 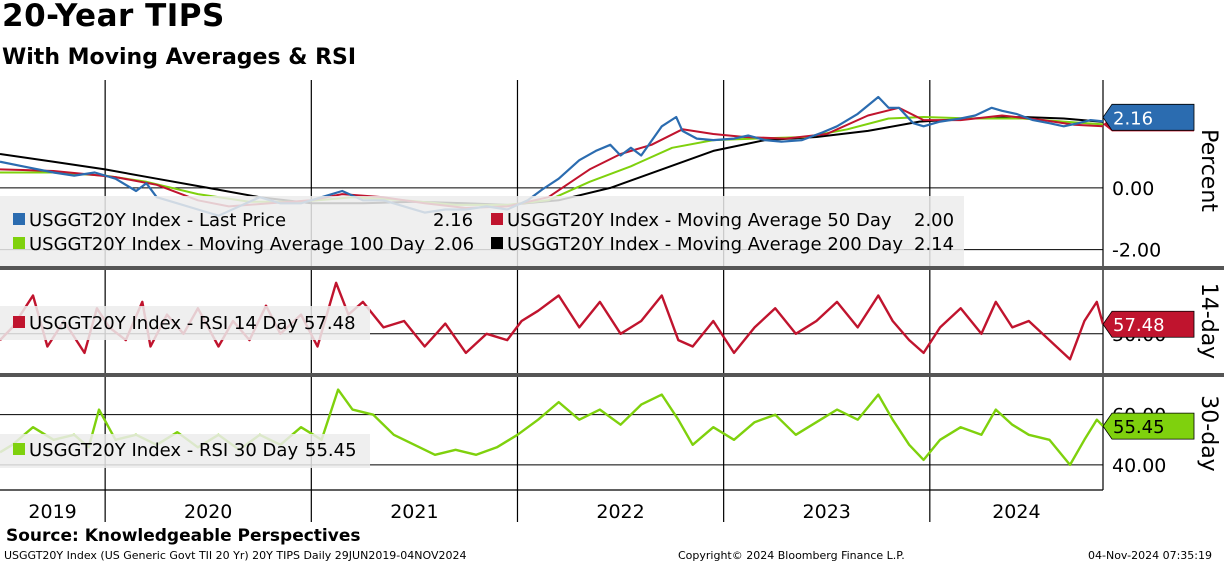 I want to click on rsi14-flag, so click(x=1148, y=324).